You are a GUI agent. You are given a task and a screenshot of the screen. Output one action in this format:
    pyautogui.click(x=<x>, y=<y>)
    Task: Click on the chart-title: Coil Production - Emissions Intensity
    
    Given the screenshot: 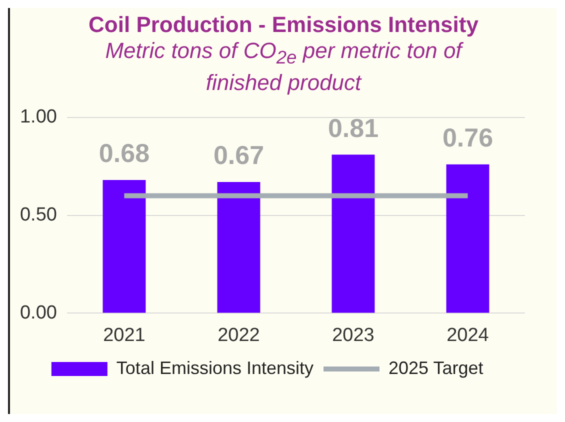 What is the action you would take?
    pyautogui.click(x=284, y=25)
    